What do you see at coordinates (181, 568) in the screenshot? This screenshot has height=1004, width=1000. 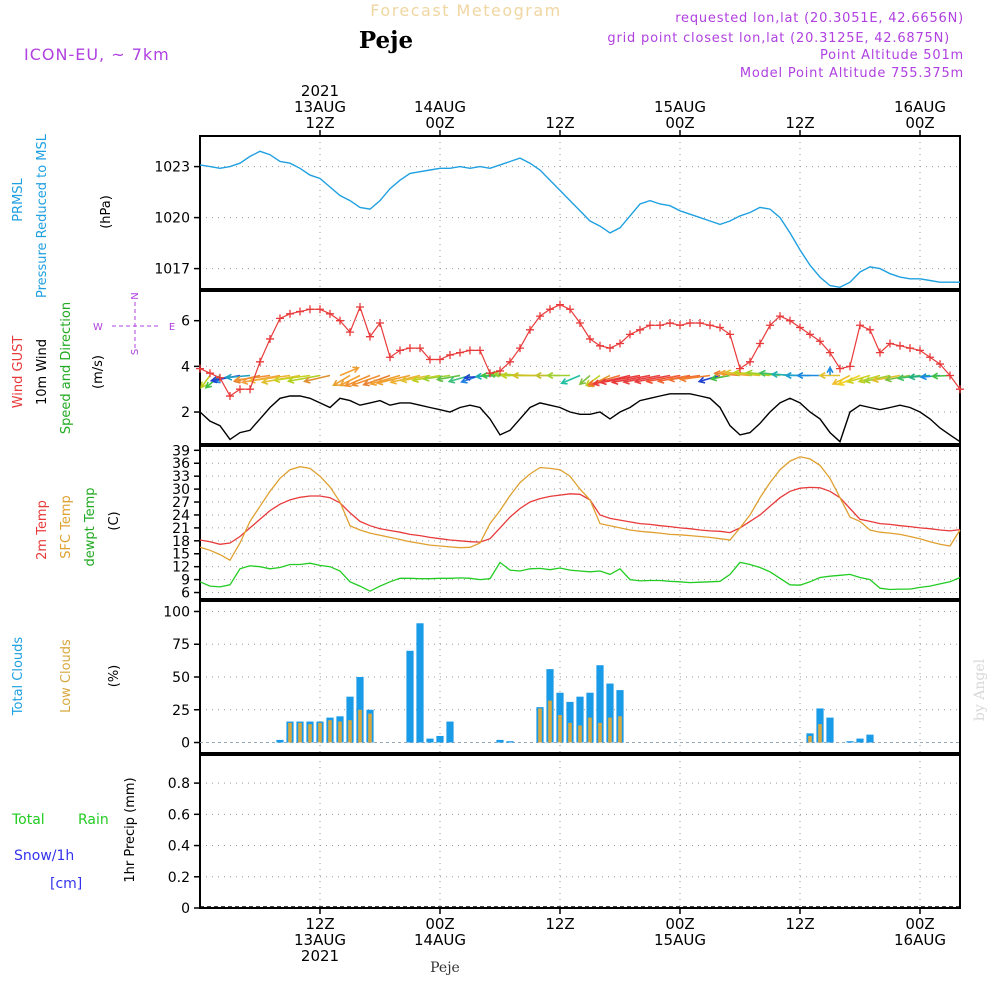 I see `y-tick-label: 12` at bounding box center [181, 568].